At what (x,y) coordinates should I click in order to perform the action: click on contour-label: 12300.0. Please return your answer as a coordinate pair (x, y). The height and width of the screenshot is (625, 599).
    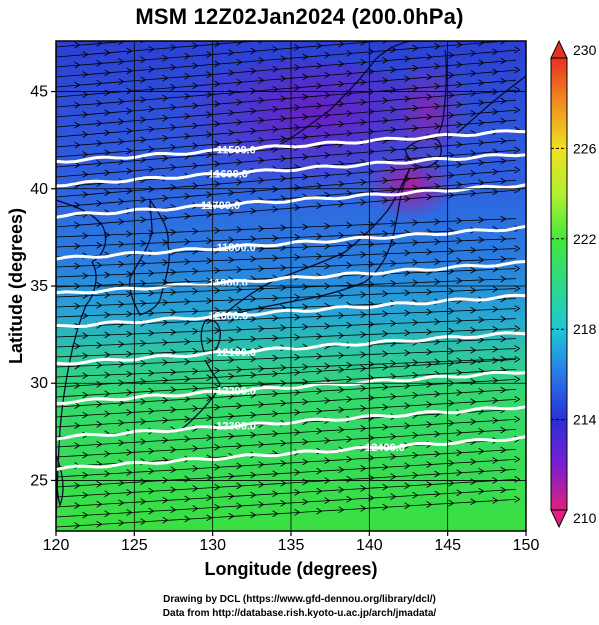
    Looking at the image, I should click on (236, 427).